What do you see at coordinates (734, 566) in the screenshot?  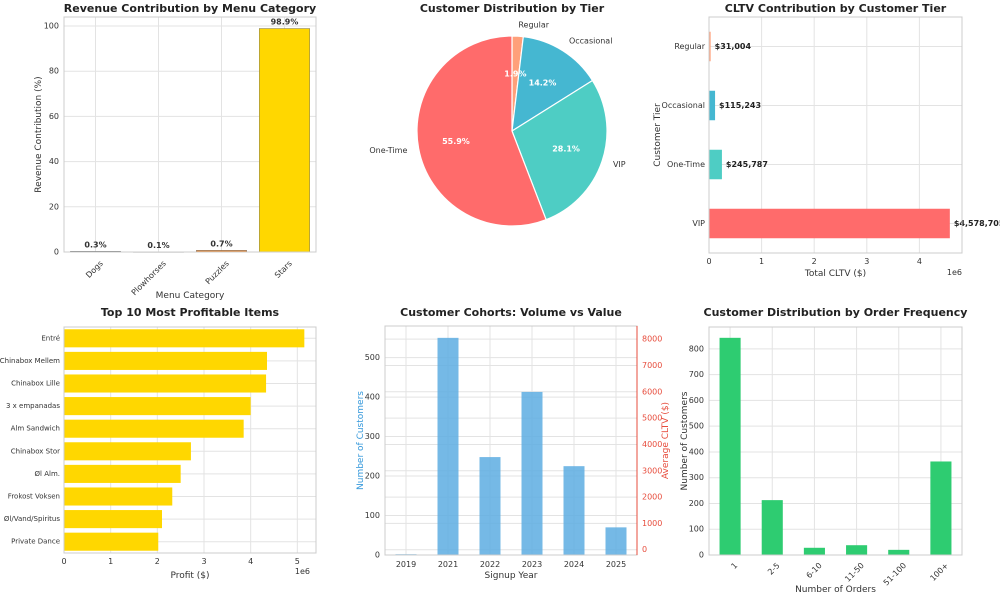 I see `c6-xtick-label: 1` at bounding box center [734, 566].